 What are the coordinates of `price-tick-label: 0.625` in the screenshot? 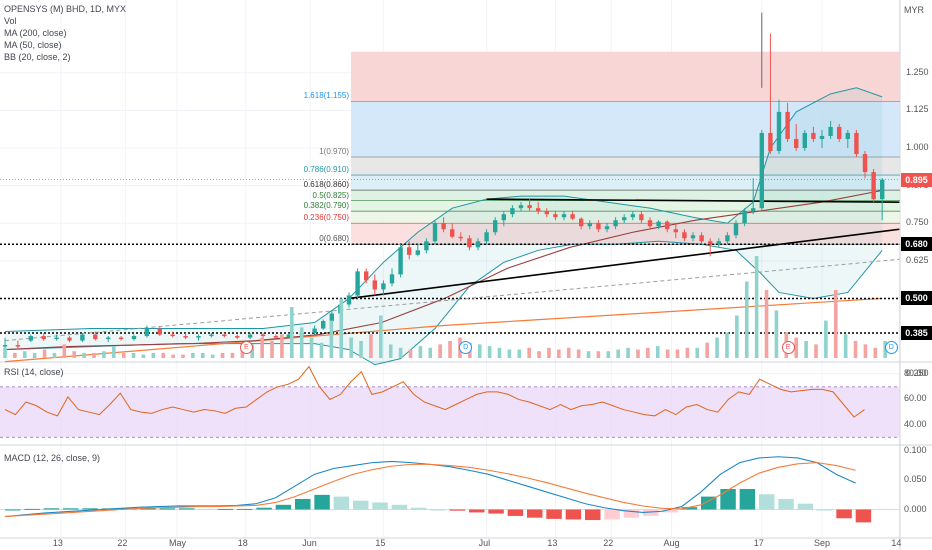 It's located at (917, 259).